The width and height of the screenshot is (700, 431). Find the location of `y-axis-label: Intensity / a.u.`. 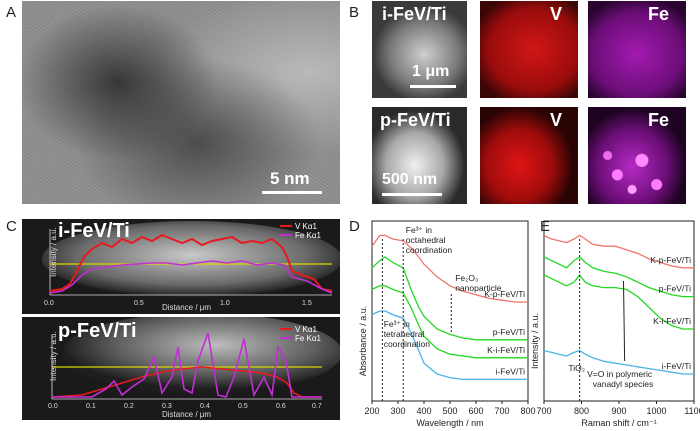

y-axis-label: Intensity / a.u. is located at coordinates (535, 341).